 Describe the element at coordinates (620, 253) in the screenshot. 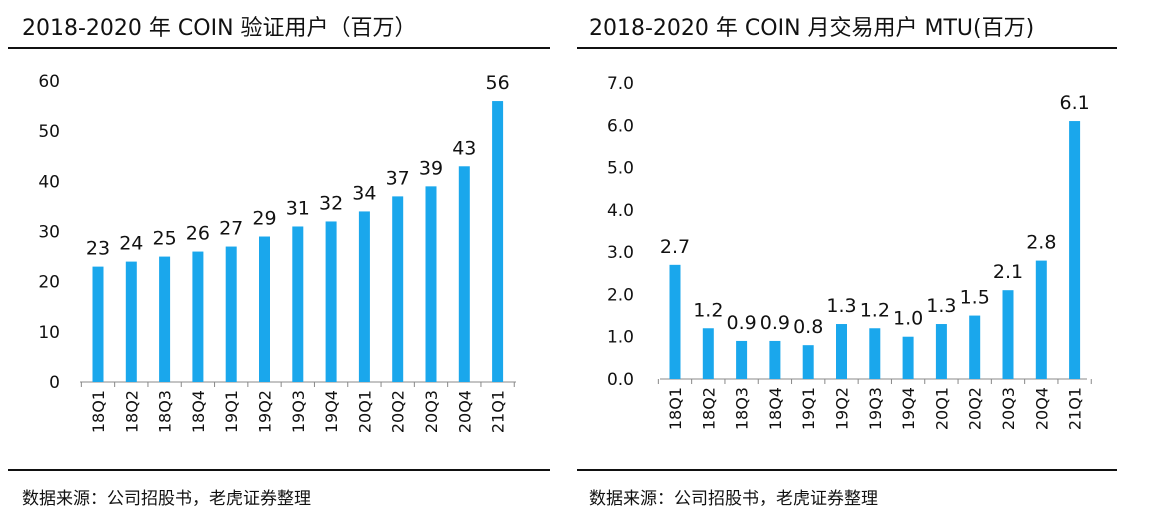

I see `y-tick-label: 3.0` at that location.